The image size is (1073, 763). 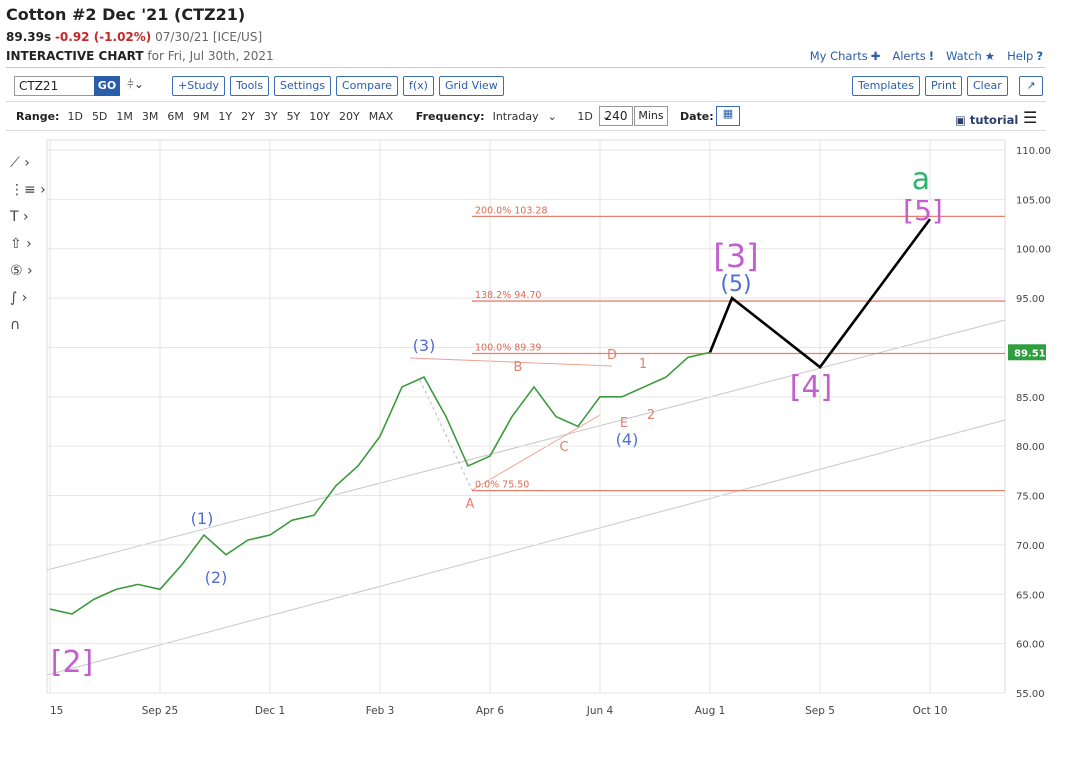 What do you see at coordinates (367, 86) in the screenshot?
I see `toolbar-button: Compare` at bounding box center [367, 86].